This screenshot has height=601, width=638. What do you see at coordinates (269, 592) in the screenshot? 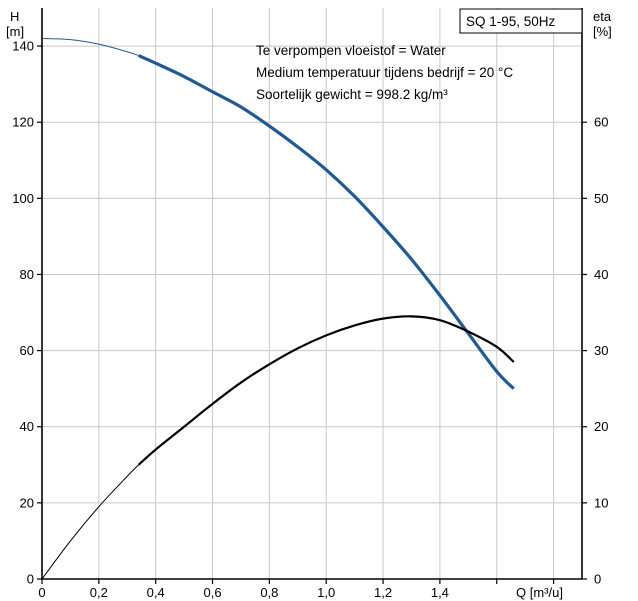
I see `x-tick-label: 0,8` at bounding box center [269, 592].